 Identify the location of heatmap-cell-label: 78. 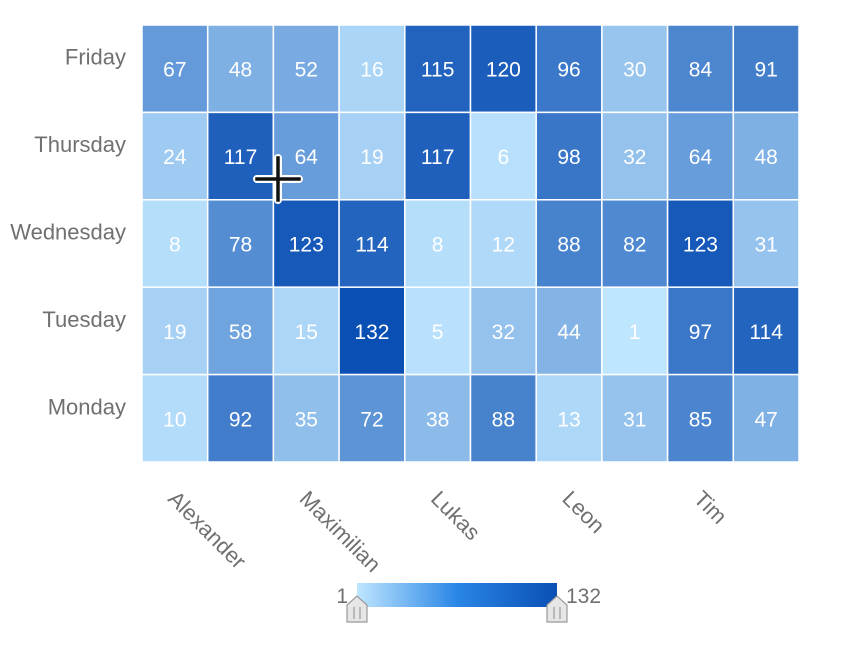
(240, 245).